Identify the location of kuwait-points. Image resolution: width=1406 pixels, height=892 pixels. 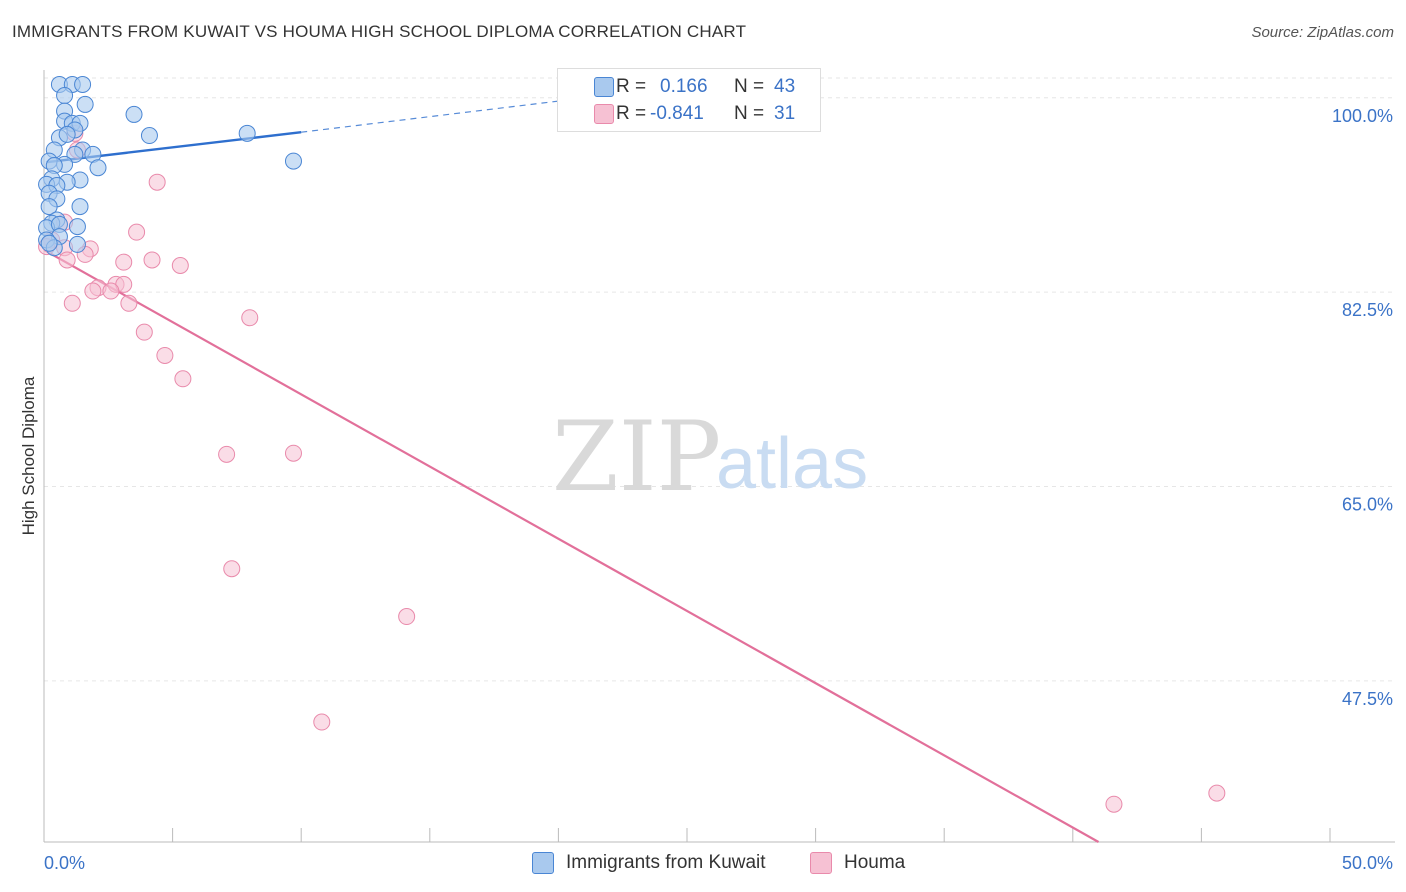
(170, 166).